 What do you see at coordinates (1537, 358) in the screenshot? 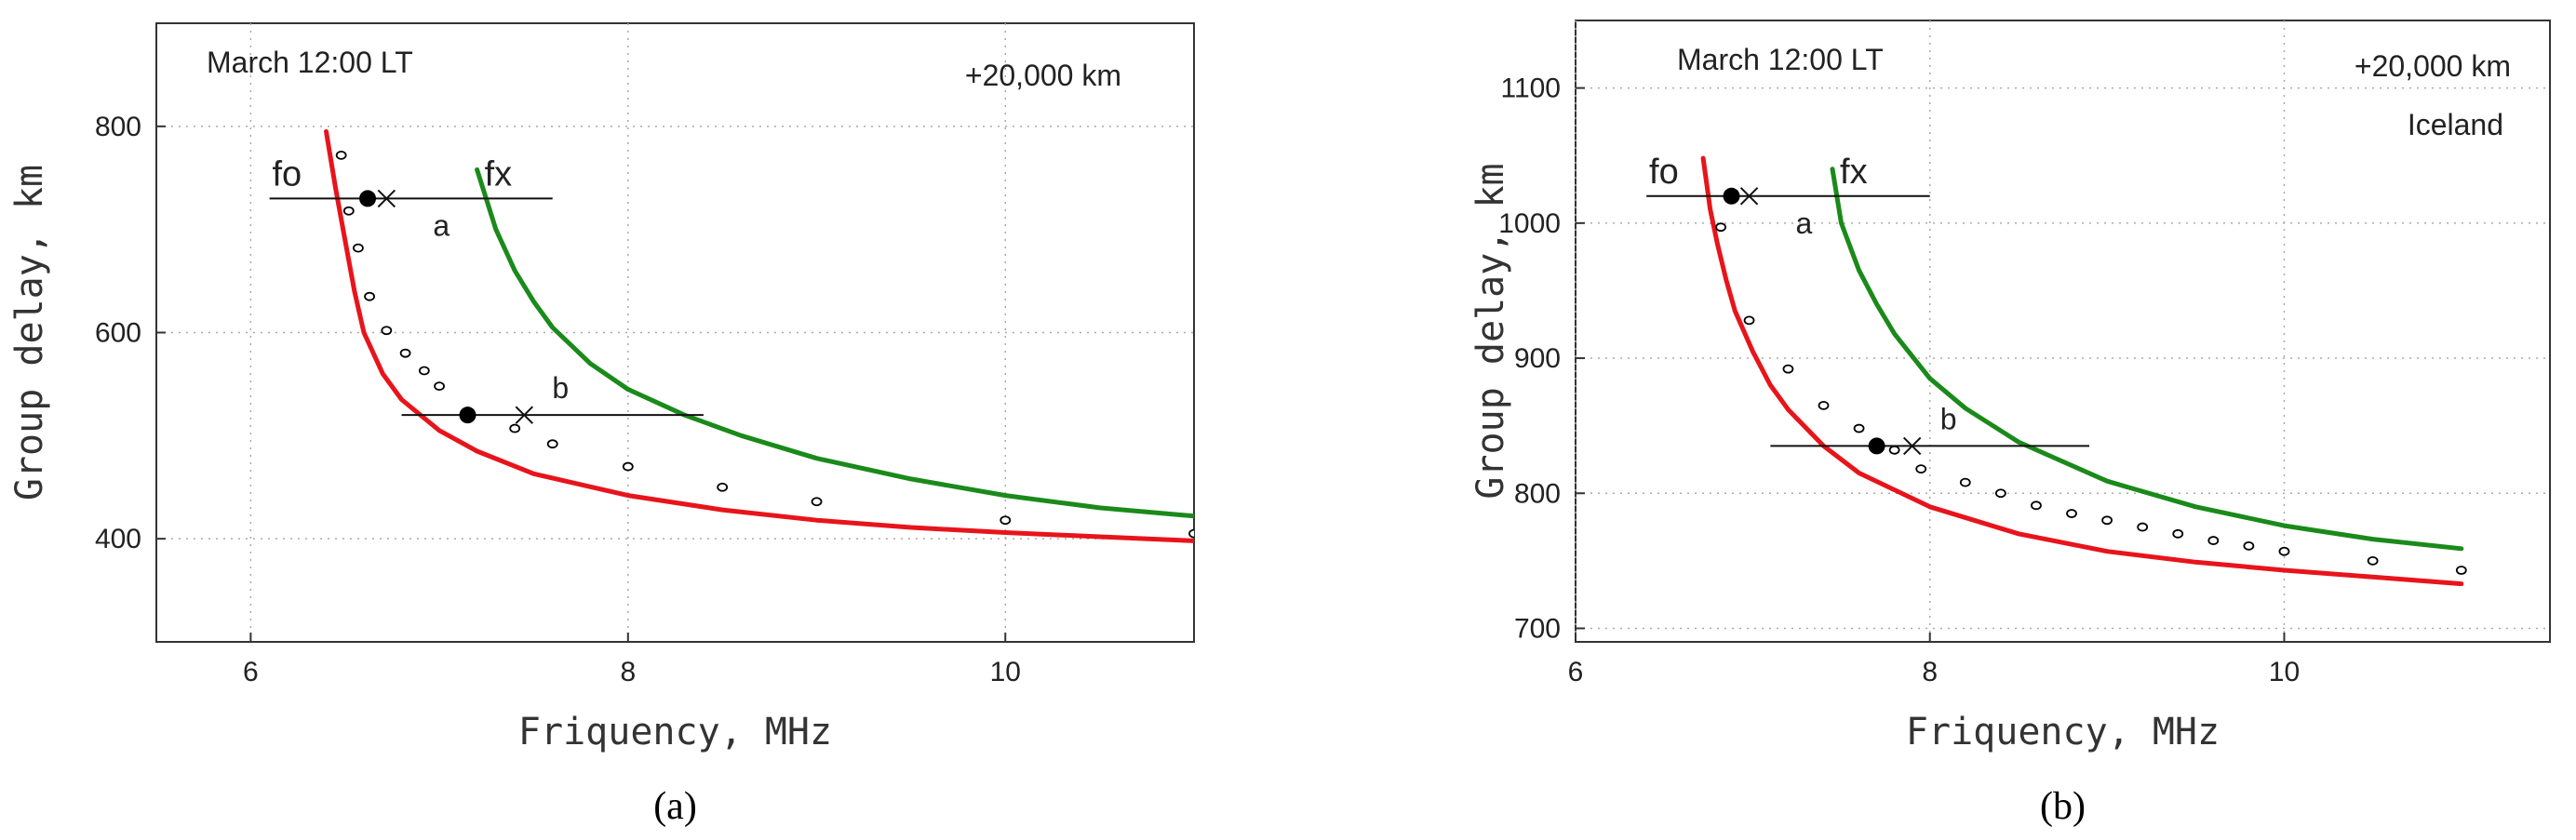
I see `y-tick-label: 900` at bounding box center [1537, 358].